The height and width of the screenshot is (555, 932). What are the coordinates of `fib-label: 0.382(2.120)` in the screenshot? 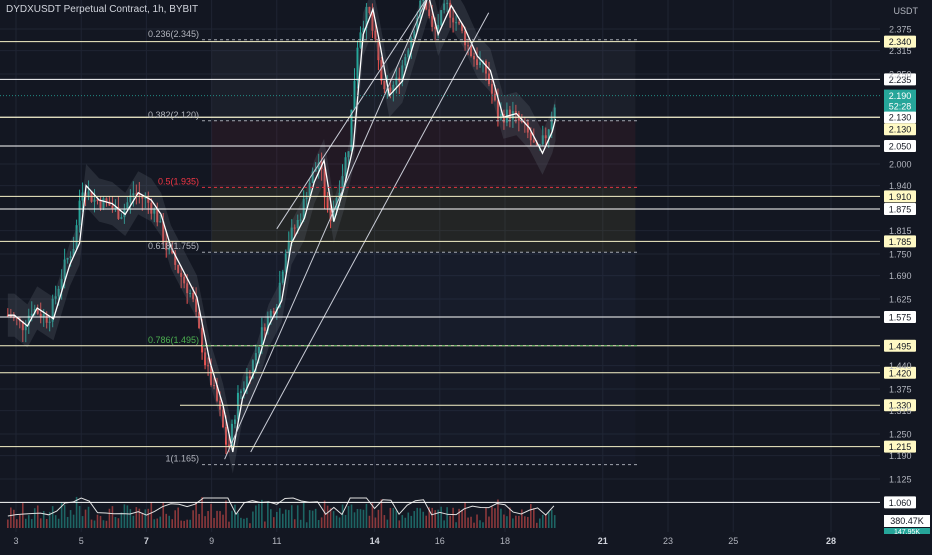 It's located at (173, 115).